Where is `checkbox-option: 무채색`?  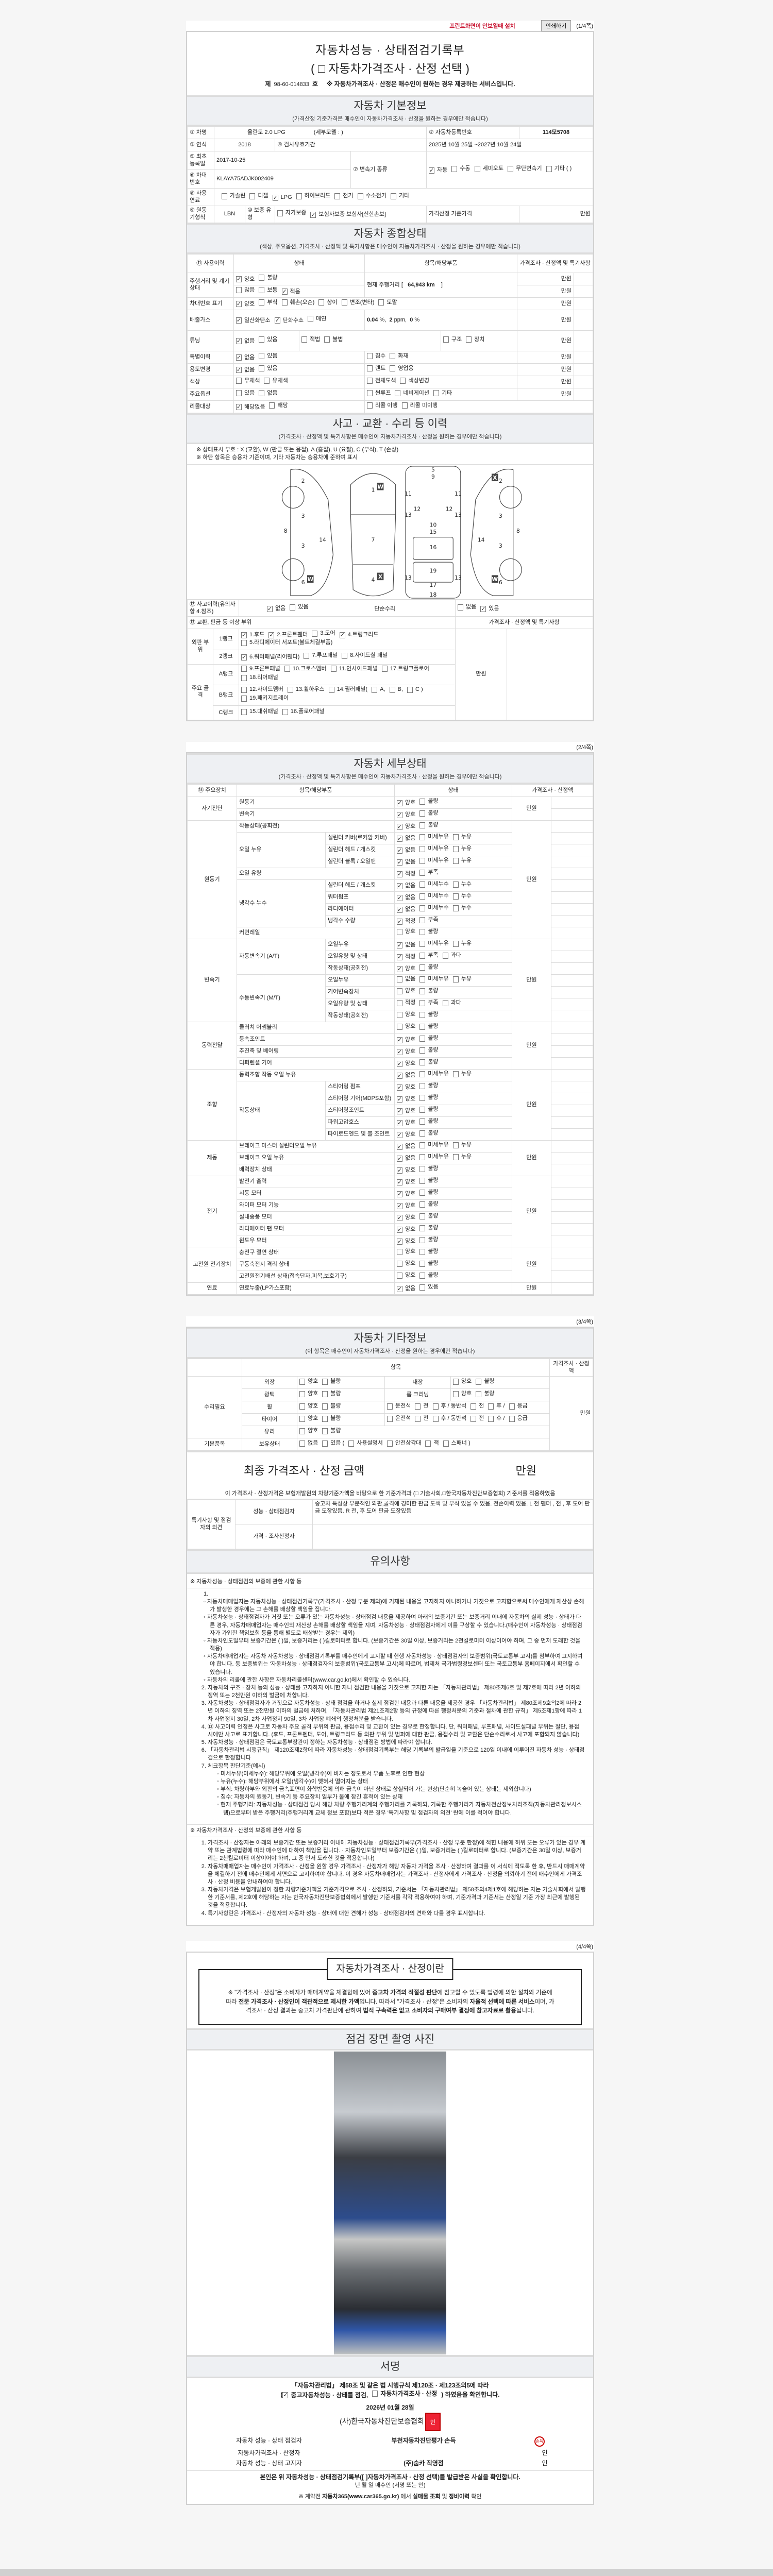 checkbox-option: 무채색 is located at coordinates (248, 381).